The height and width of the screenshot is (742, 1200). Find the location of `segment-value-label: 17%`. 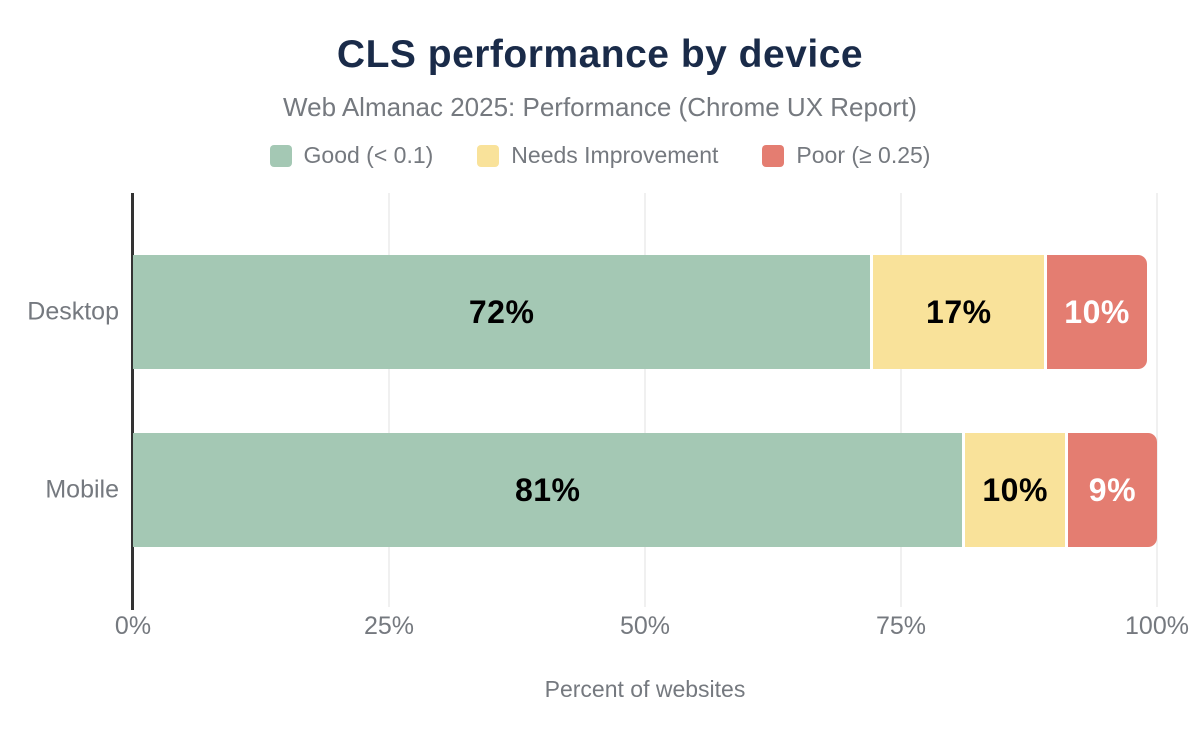

segment-value-label: 17% is located at coordinates (959, 311).